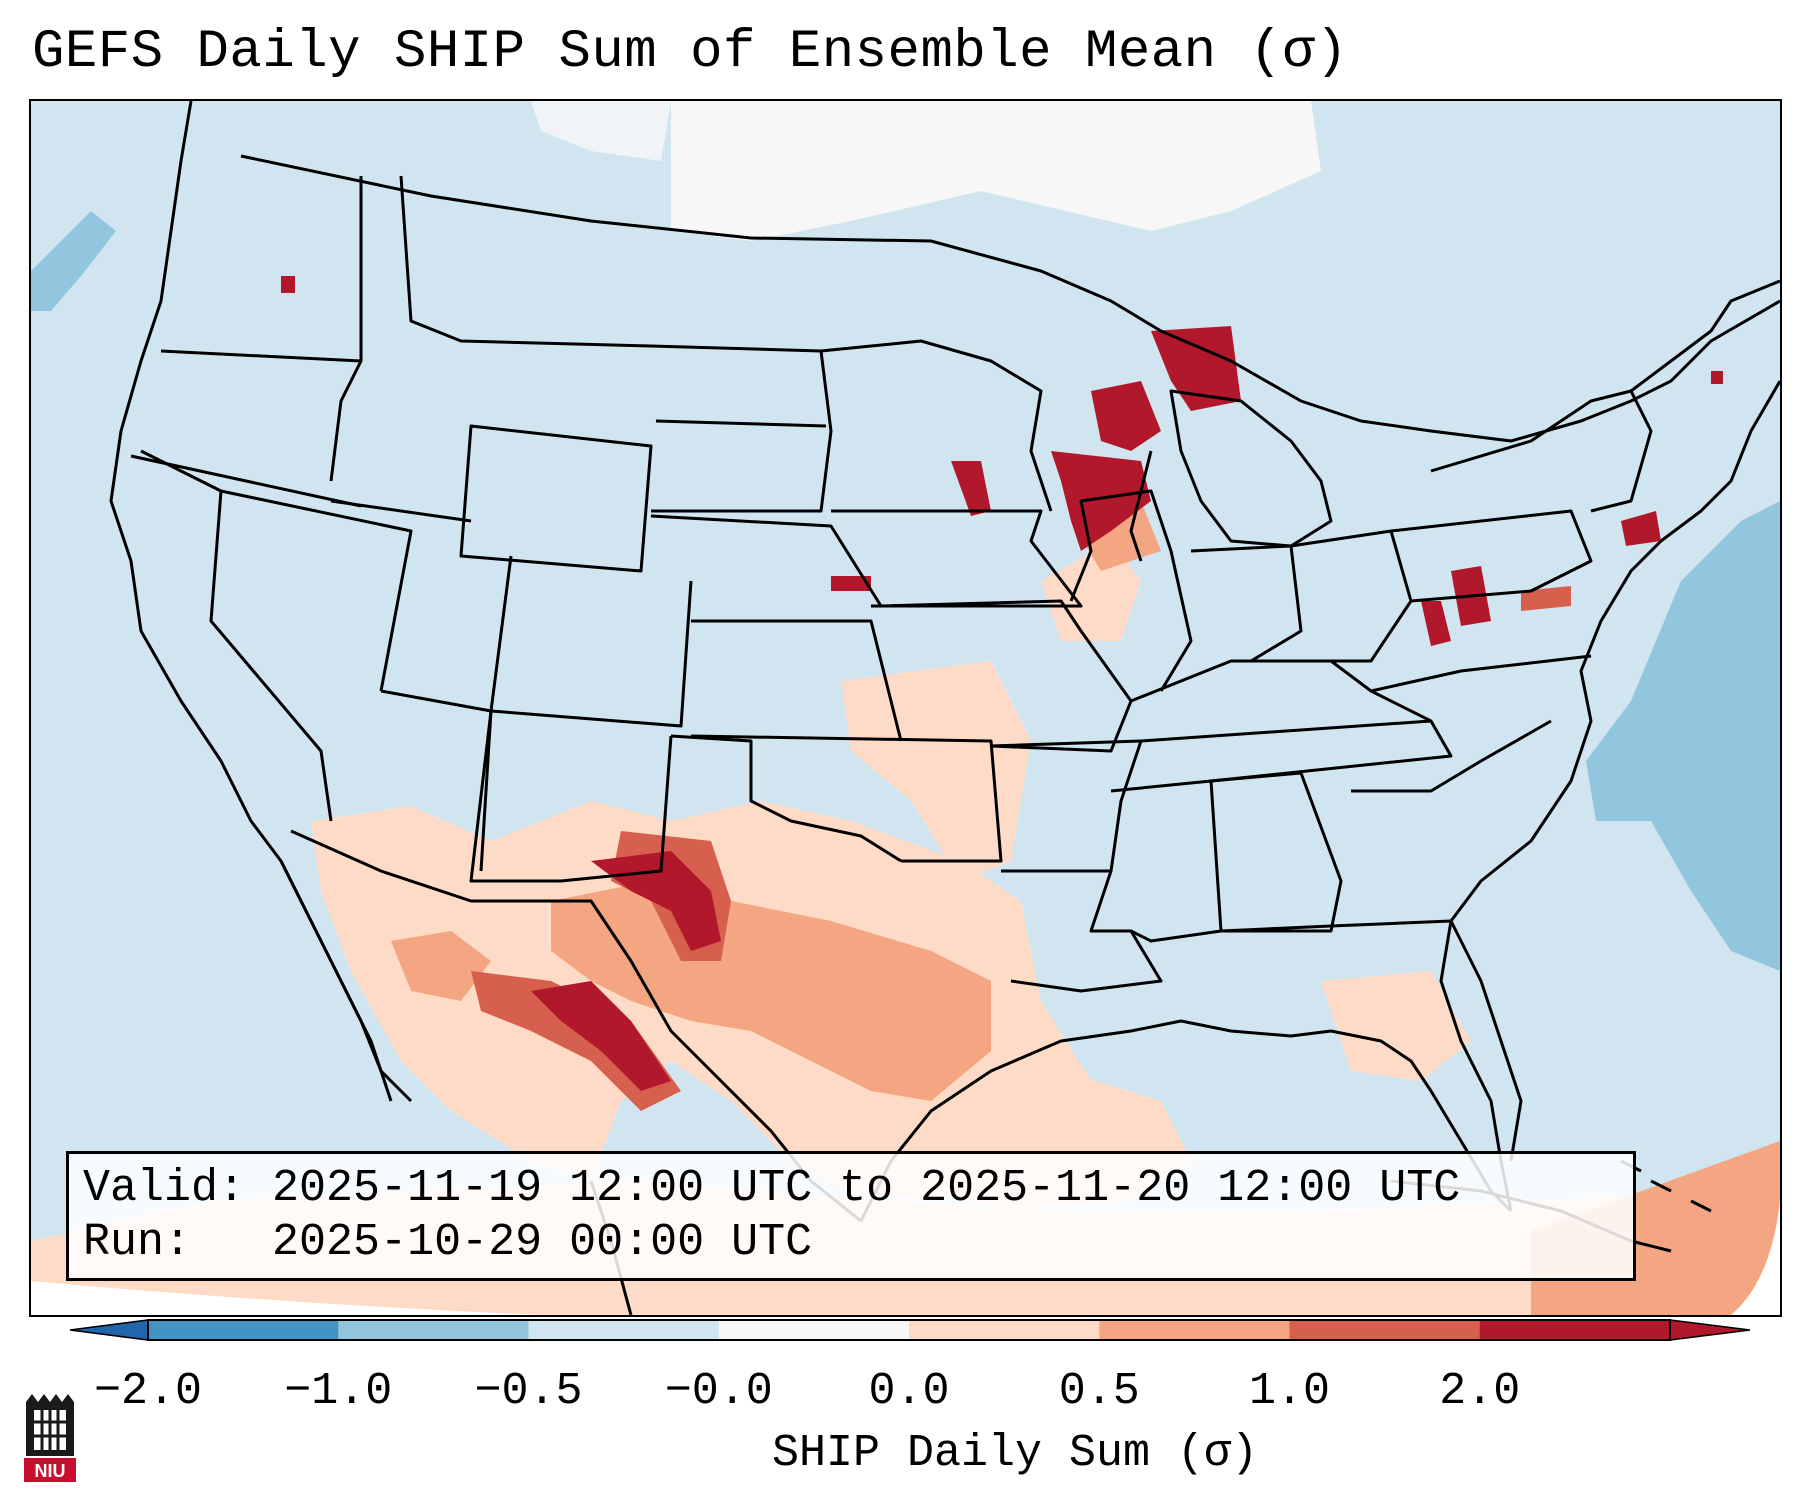  I want to click on montana-wyoming, so click(525, 261).